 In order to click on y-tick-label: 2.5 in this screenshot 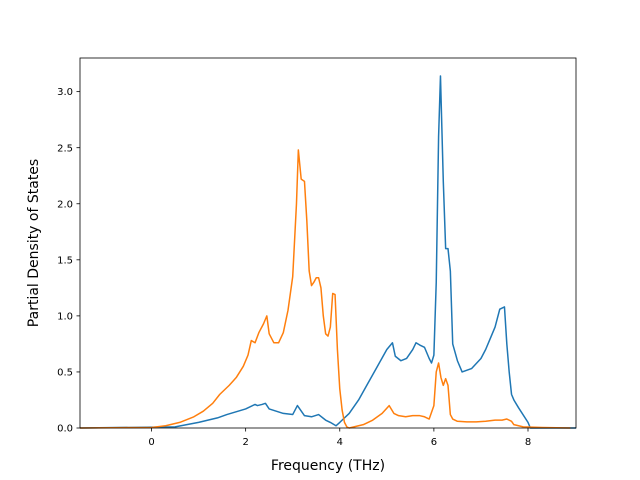, I will do `click(65, 148)`.